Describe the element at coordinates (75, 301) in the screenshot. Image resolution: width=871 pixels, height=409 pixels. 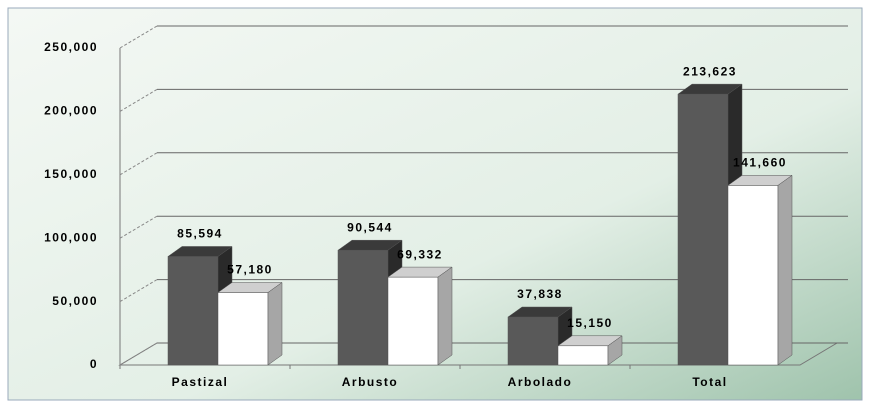
I see `y-tick-label: 50,000` at that location.